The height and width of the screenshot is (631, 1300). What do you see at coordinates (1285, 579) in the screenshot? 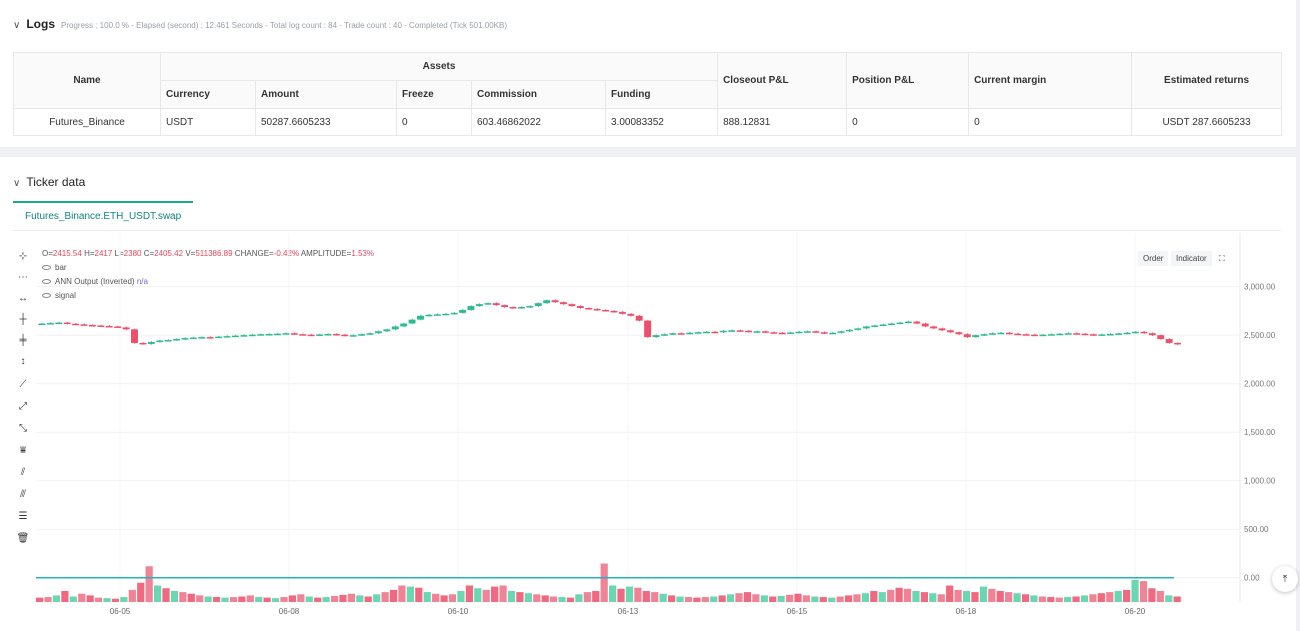
I see `scroll-top-button: ⤒` at bounding box center [1285, 579].